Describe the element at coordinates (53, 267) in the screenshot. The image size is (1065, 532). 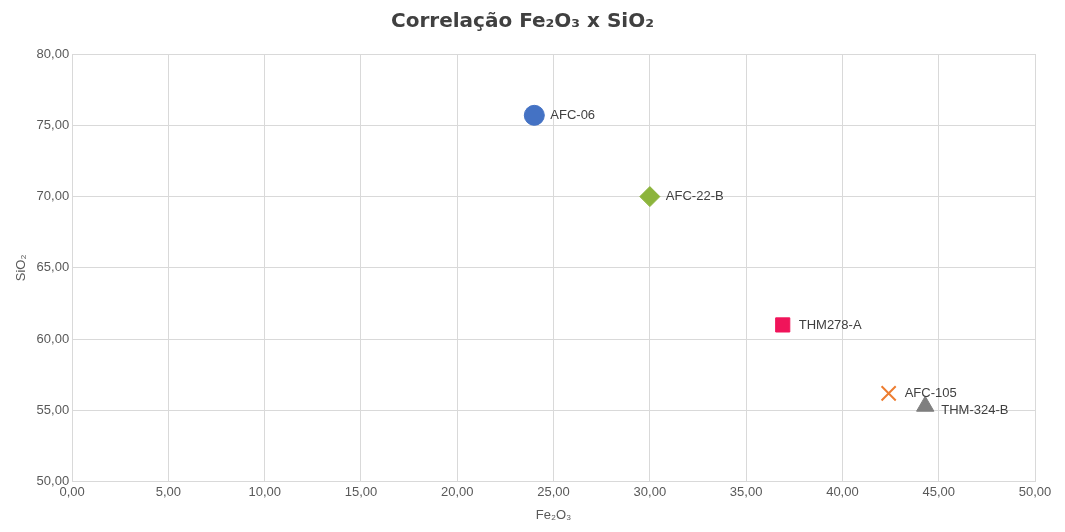
I see `y-tick-label: 65,00` at that location.